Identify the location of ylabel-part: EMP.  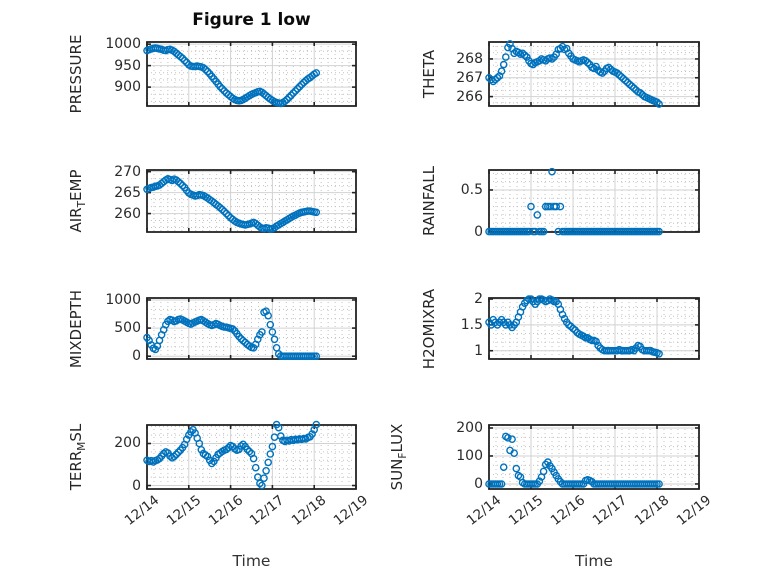
(76, 185).